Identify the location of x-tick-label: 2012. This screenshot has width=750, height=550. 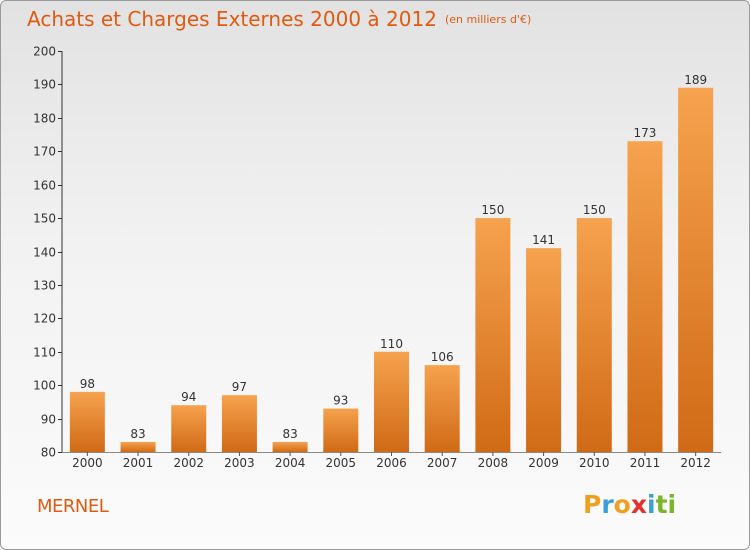
(695, 463).